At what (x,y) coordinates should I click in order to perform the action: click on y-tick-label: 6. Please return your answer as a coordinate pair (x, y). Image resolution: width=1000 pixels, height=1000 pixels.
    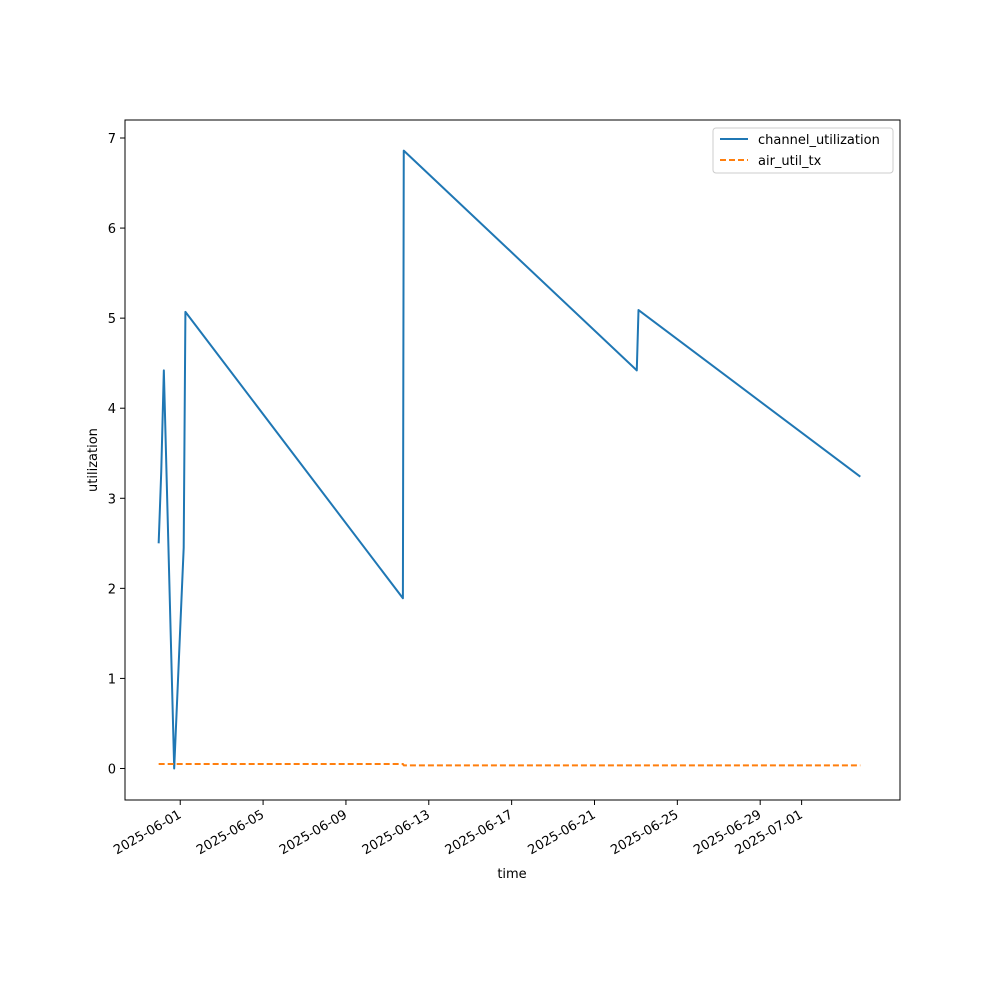
    Looking at the image, I should click on (112, 229).